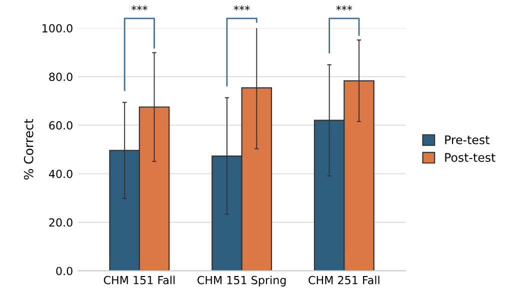  Describe the element at coordinates (242, 281) in the screenshot. I see `x-tick-label: CHM 151 Spring` at that location.